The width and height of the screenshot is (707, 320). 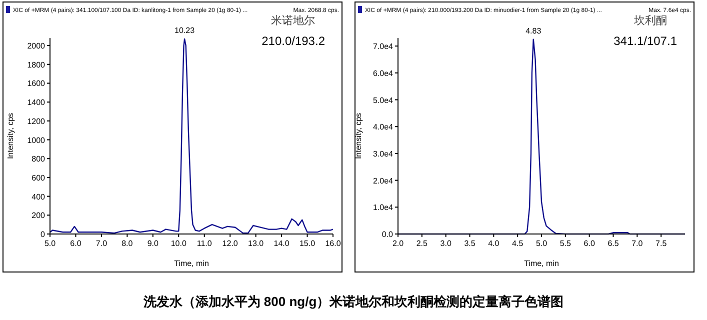 What do you see at coordinates (36, 103) in the screenshot?
I see `y-tick-label: 1400` at bounding box center [36, 103].